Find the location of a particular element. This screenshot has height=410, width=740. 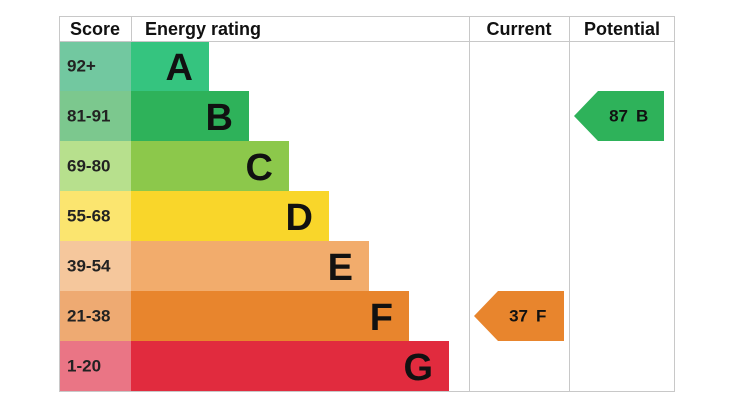

score-label: 69-80 is located at coordinates (88, 166).